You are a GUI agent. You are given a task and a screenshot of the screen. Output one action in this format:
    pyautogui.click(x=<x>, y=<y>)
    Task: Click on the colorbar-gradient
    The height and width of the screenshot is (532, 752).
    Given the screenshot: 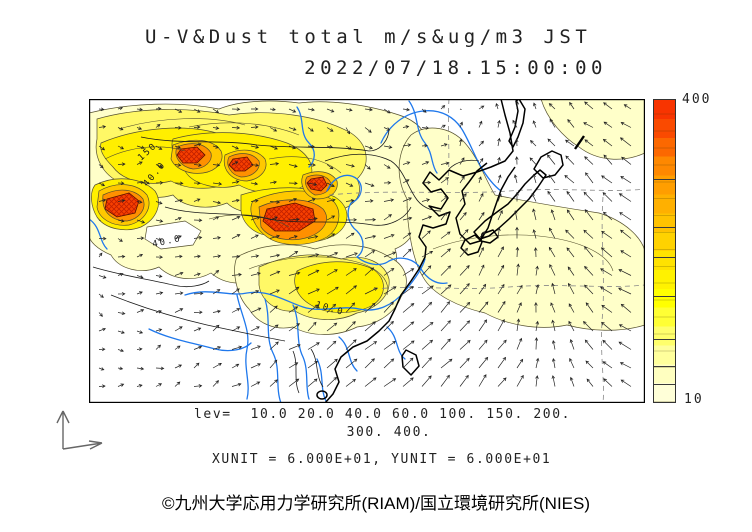 What is the action you would take?
    pyautogui.click(x=664, y=251)
    